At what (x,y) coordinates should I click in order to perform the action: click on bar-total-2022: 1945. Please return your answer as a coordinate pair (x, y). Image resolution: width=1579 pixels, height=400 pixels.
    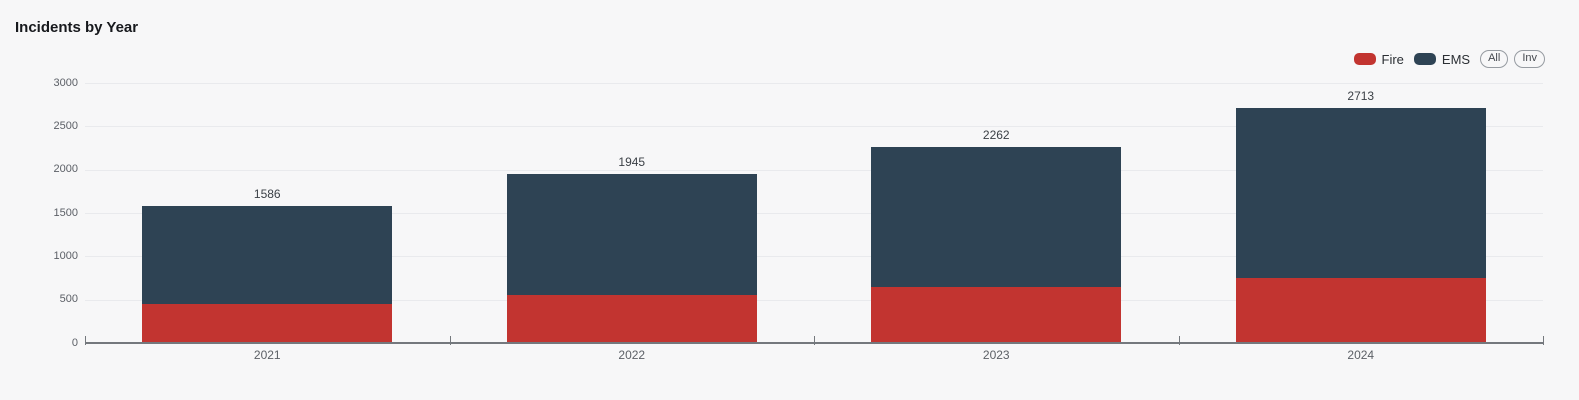
    Looking at the image, I should click on (632, 162).